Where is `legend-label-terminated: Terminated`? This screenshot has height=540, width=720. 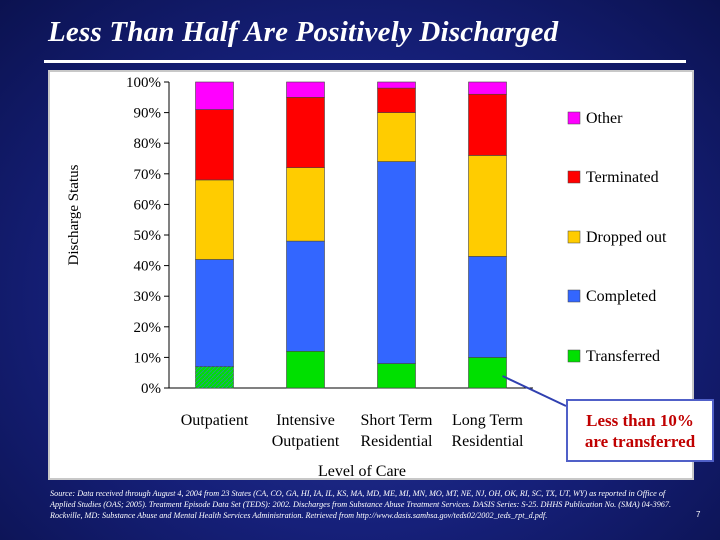 legend-label-terminated: Terminated is located at coordinates (622, 177).